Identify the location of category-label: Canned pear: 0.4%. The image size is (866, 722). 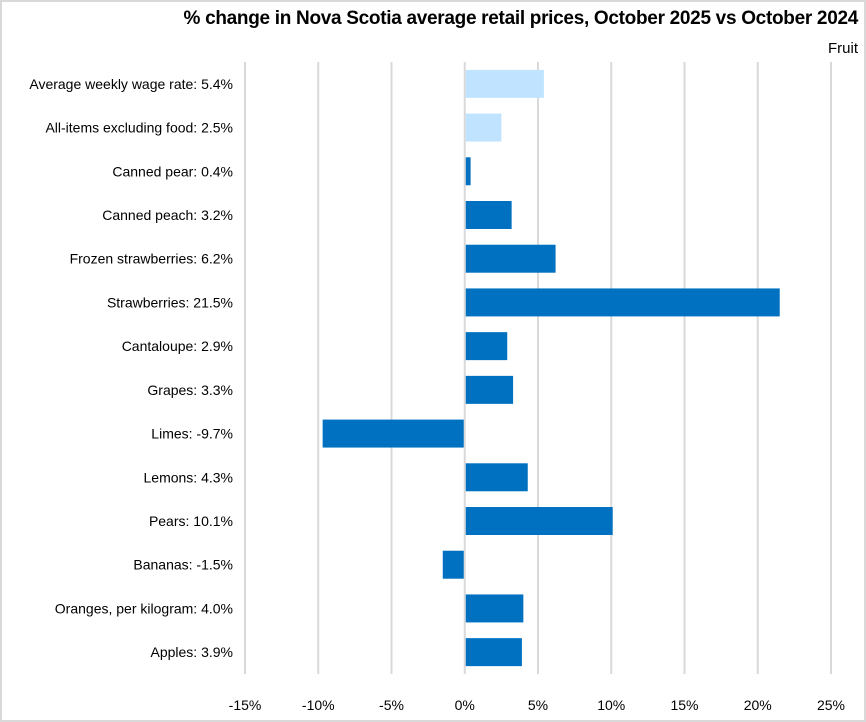
(172, 171).